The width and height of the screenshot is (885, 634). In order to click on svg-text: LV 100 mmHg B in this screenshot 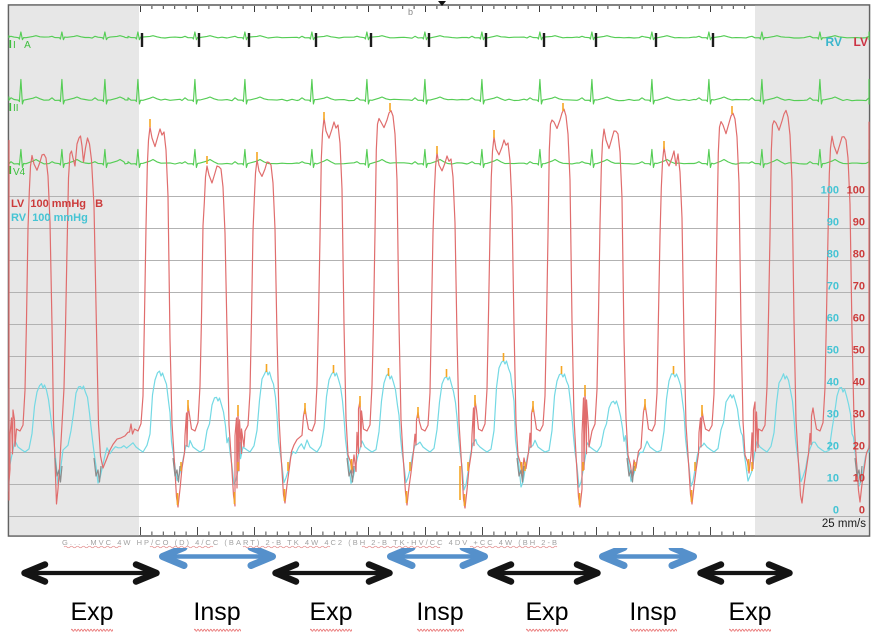, I will do `click(57, 204)`.